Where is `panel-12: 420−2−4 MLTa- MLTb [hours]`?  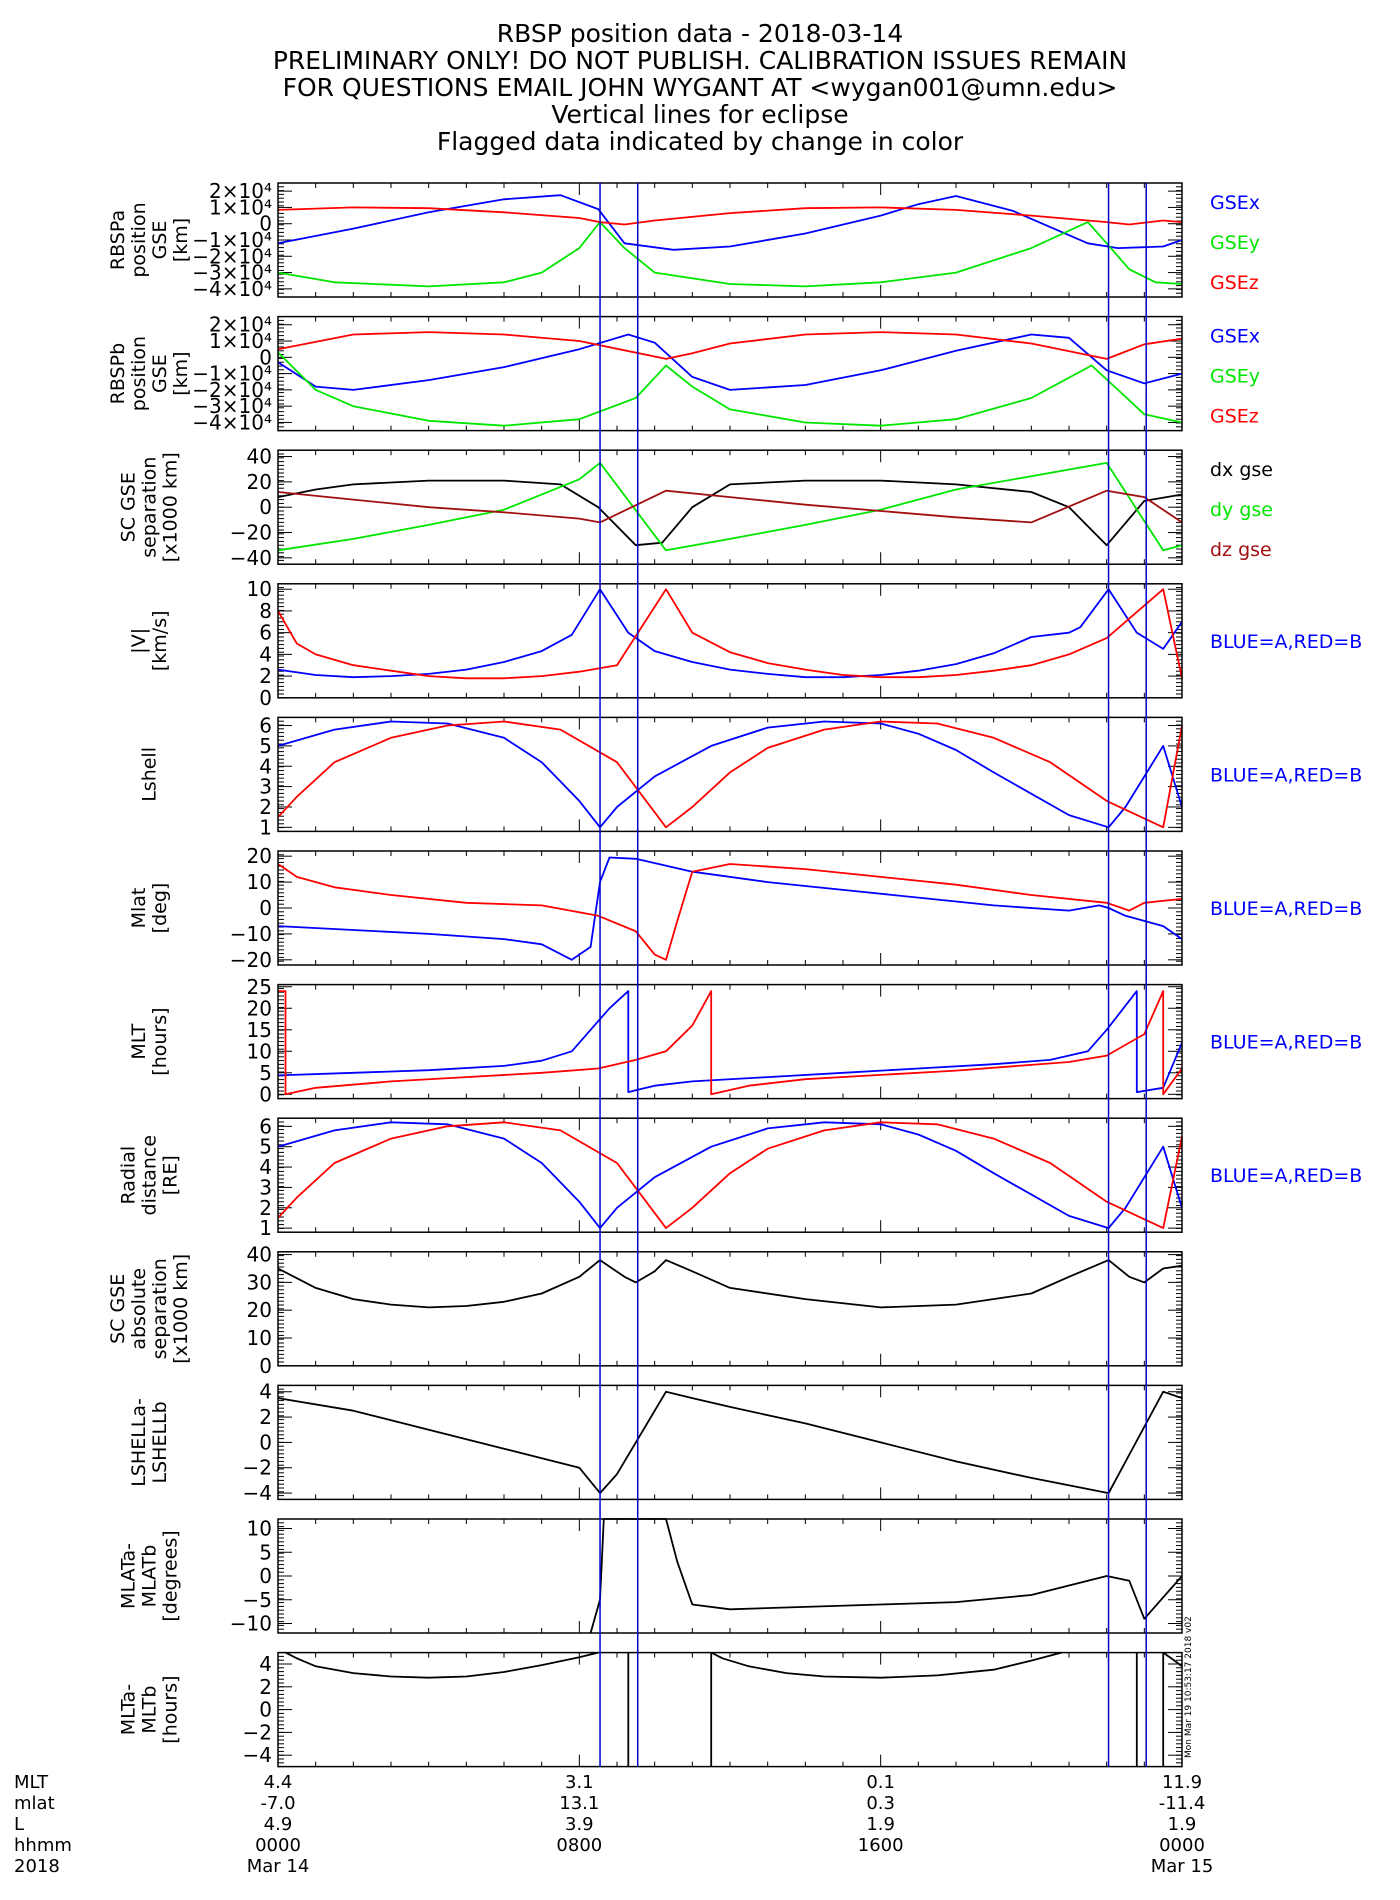
panel-12: 420−2−4 MLTa- MLTb [hours] is located at coordinates (650, 1709).